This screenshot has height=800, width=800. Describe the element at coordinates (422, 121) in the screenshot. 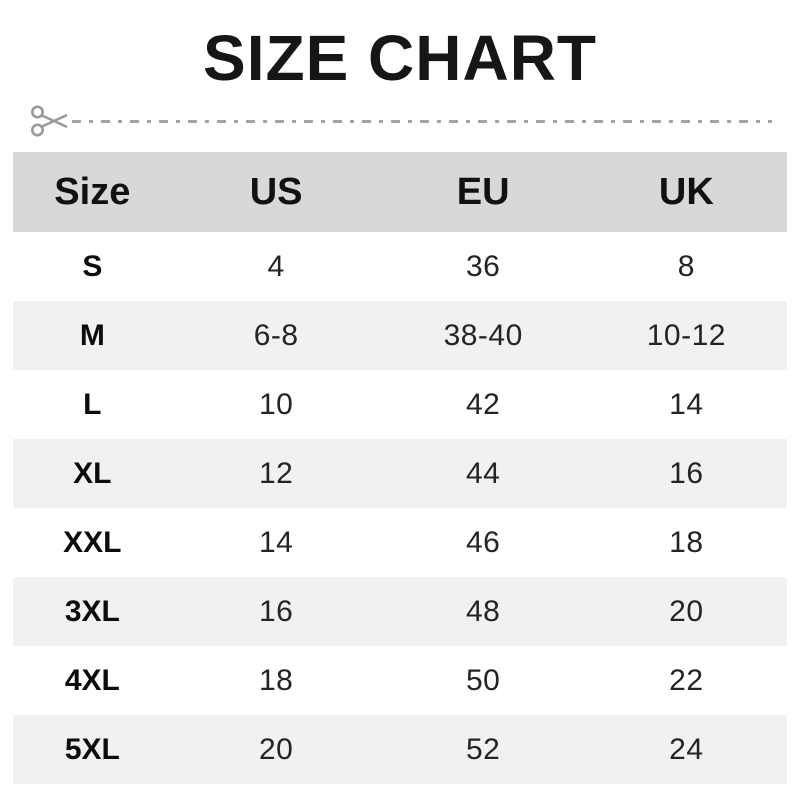

I see `cut-line` at that location.